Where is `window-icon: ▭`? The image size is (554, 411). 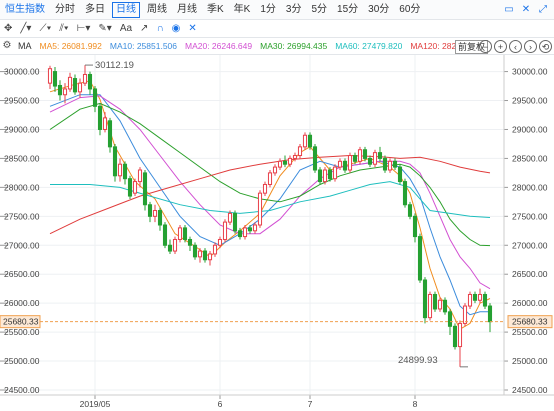
window-icon: ▭ is located at coordinates (509, 9).